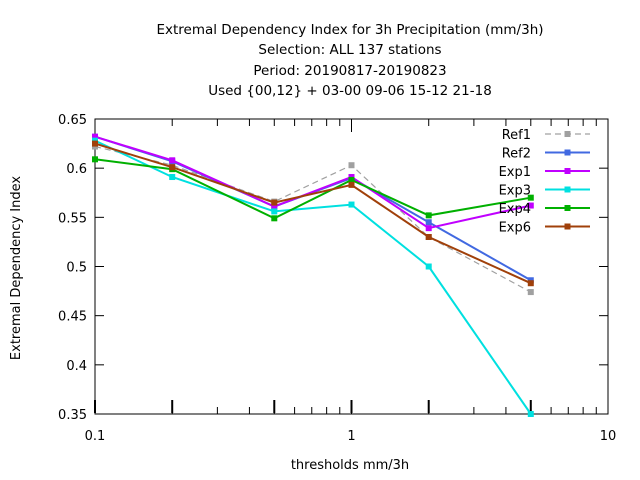 This screenshot has width=640, height=480. Describe the element at coordinates (608, 436) in the screenshot. I see `x-tick-label: 10` at that location.